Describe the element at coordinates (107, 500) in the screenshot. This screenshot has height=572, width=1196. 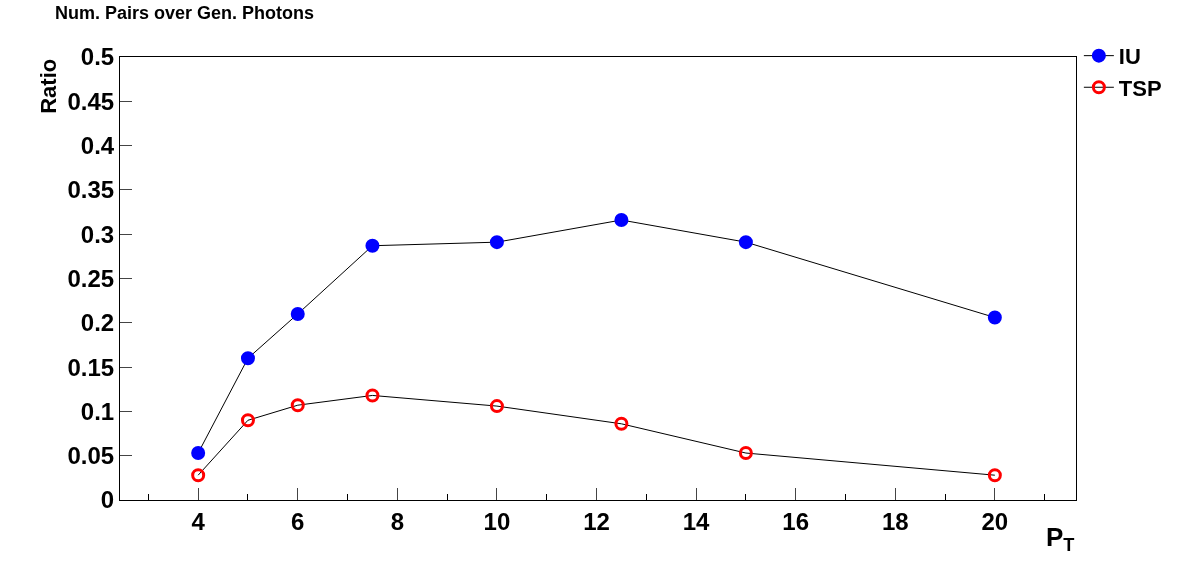
I see `y-tick-label: 0` at that location.